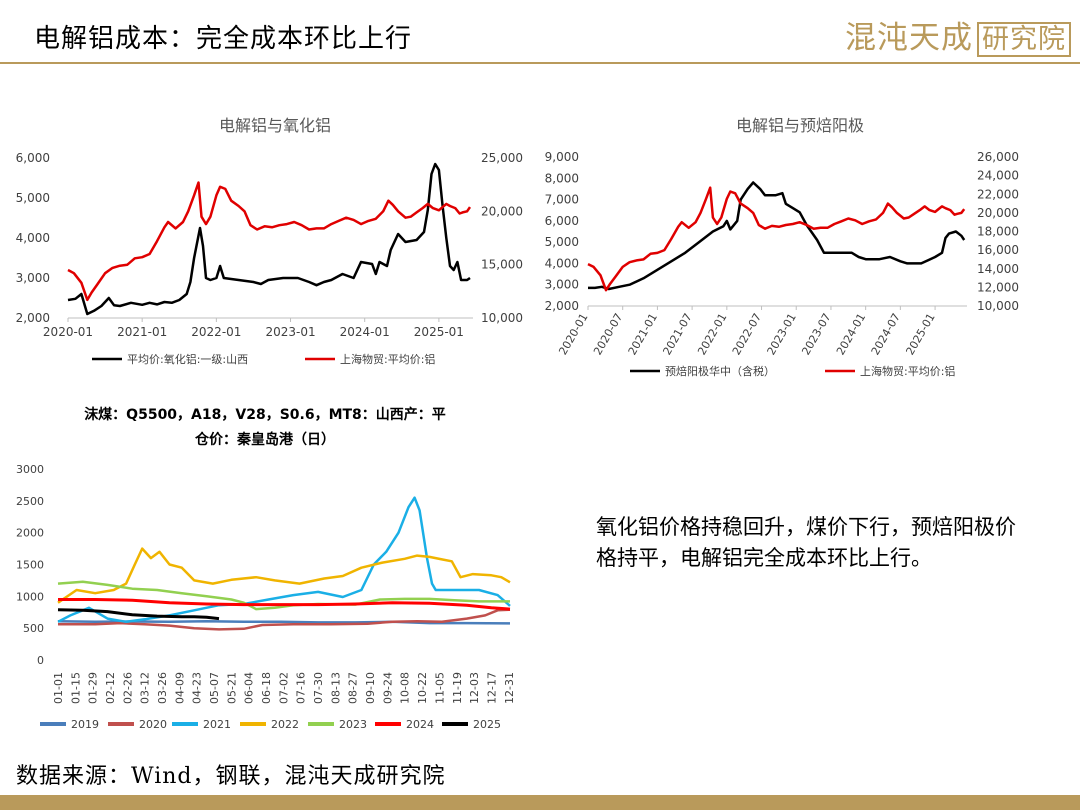  What do you see at coordinates (643, 334) in the screenshot?
I see `anode-x-tick-2: 2021-01` at bounding box center [643, 334].